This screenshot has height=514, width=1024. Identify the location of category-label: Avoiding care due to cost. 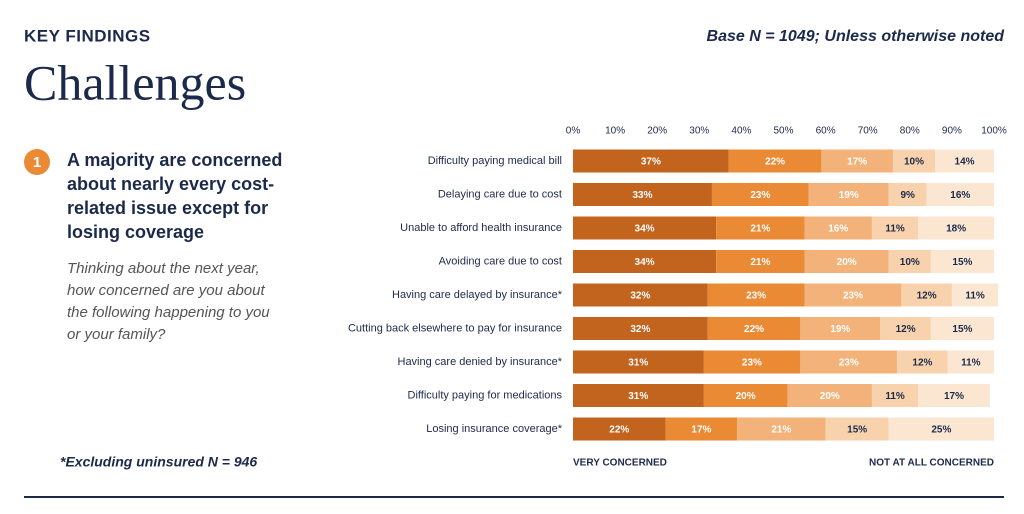
(500, 261).